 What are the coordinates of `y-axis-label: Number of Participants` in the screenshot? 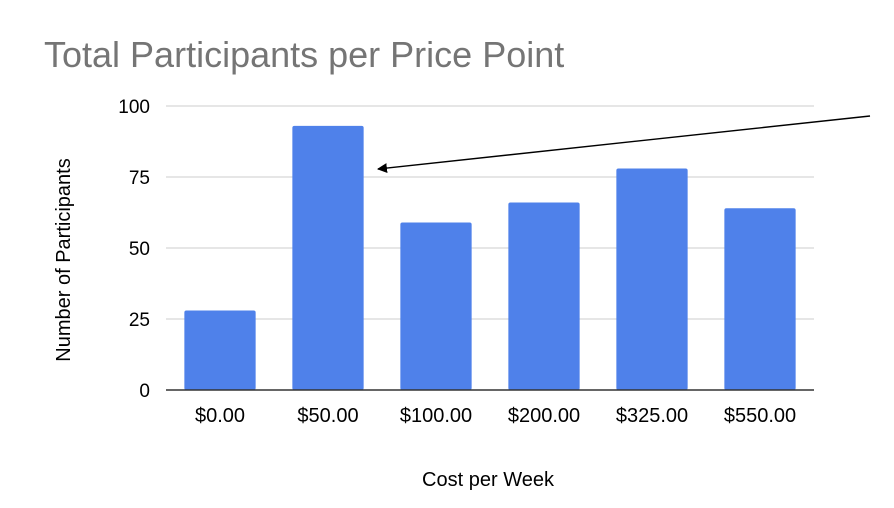 It's located at (64, 259).